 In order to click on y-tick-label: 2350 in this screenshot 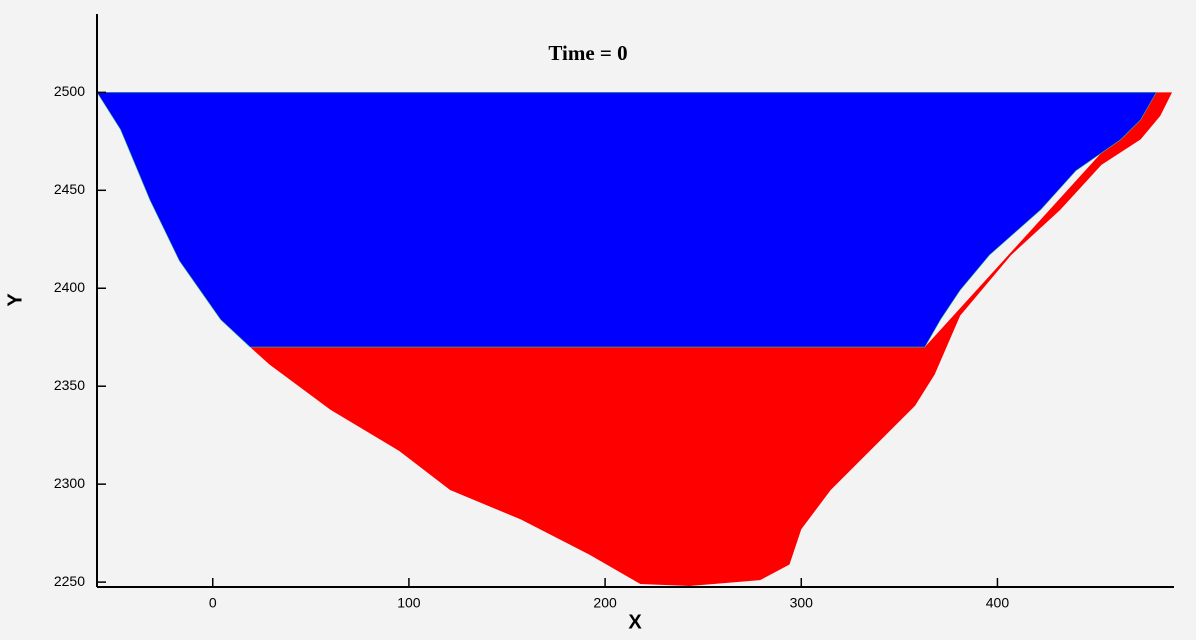, I will do `click(69, 385)`.